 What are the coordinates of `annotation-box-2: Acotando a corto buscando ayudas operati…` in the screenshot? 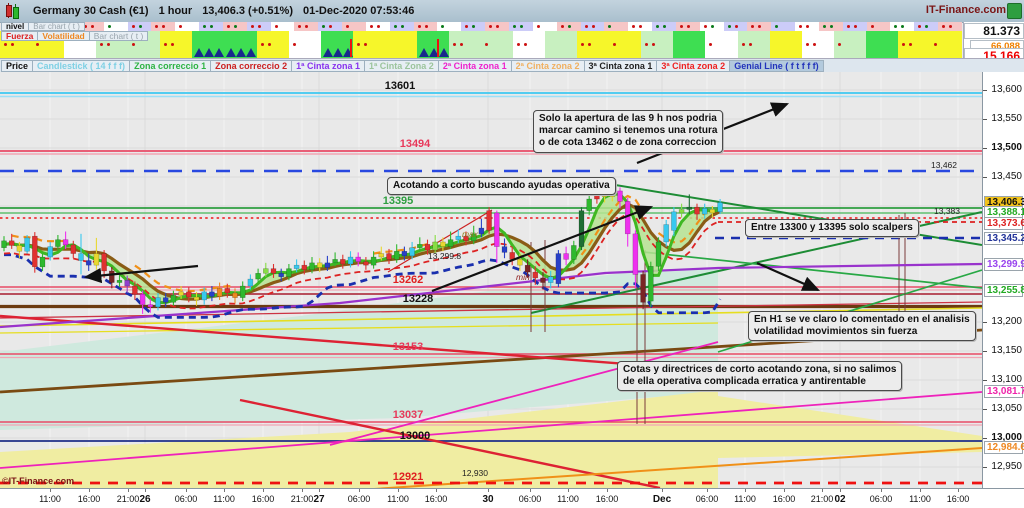 It's located at (501, 186).